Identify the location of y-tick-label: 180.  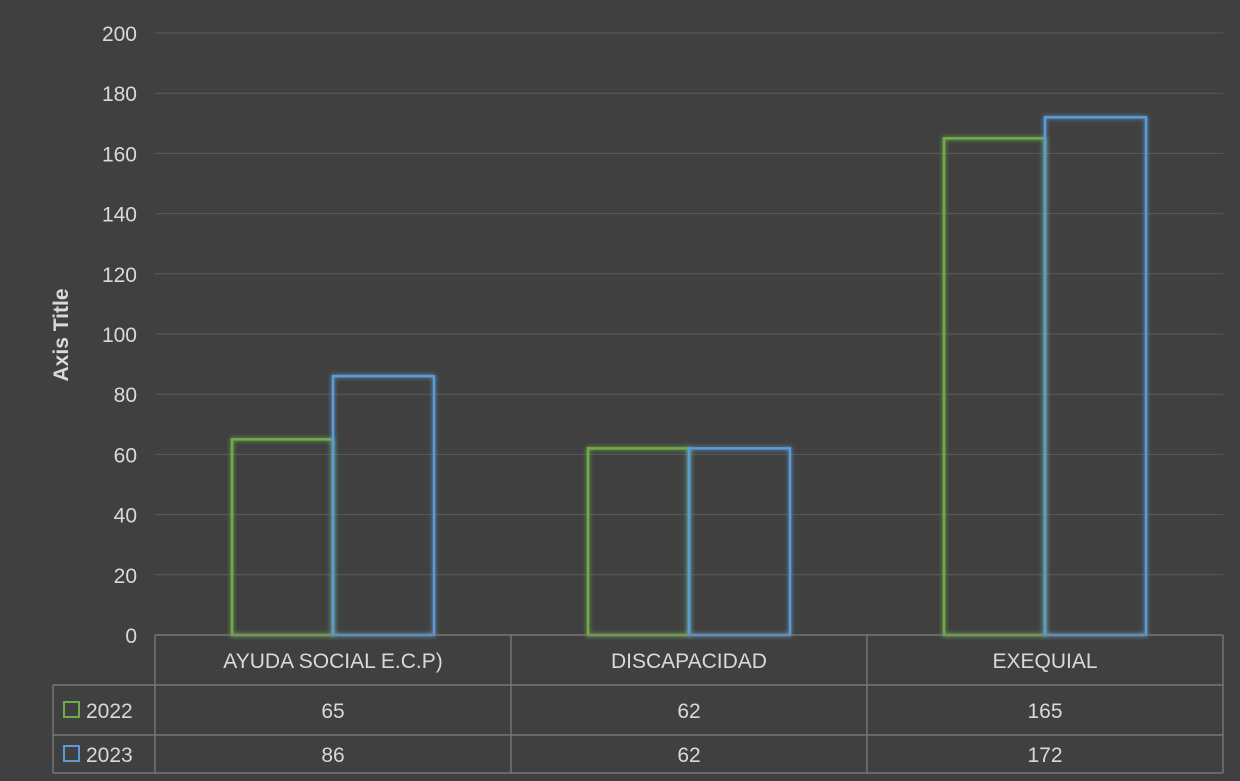
(119, 94).